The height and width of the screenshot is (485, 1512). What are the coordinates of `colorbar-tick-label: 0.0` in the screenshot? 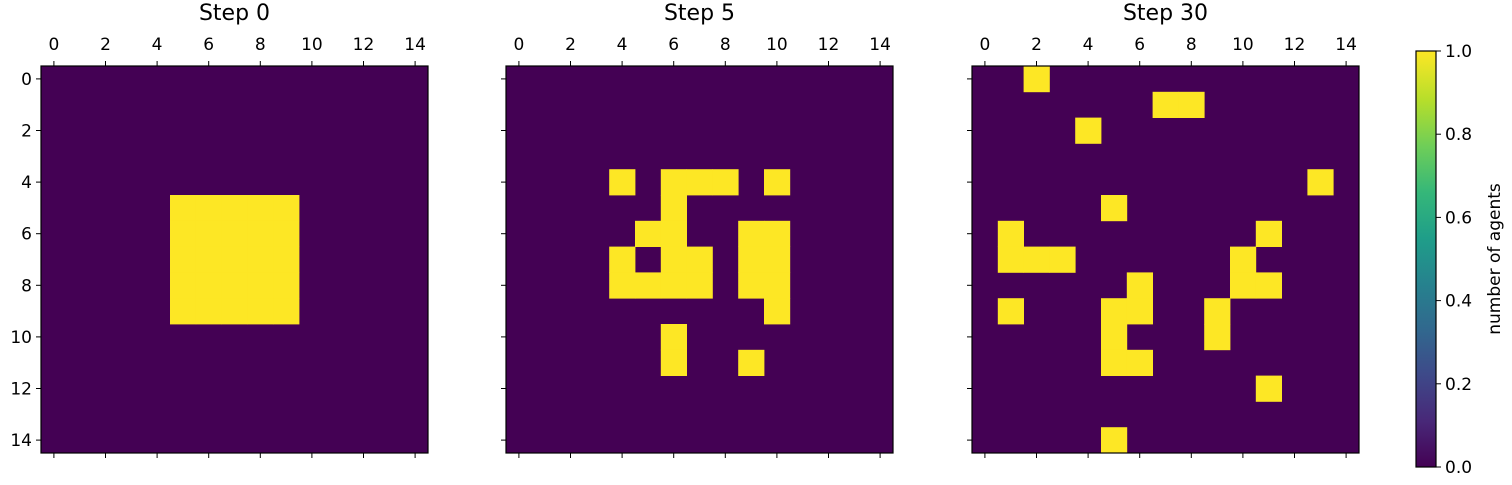 It's located at (1458, 468).